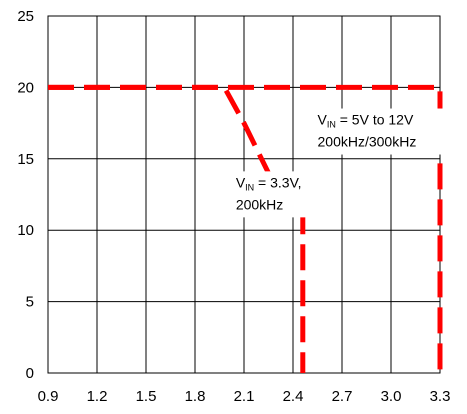 This screenshot has height=414, width=467. What do you see at coordinates (293, 396) in the screenshot?
I see `x-tick-label: 2.4` at bounding box center [293, 396].